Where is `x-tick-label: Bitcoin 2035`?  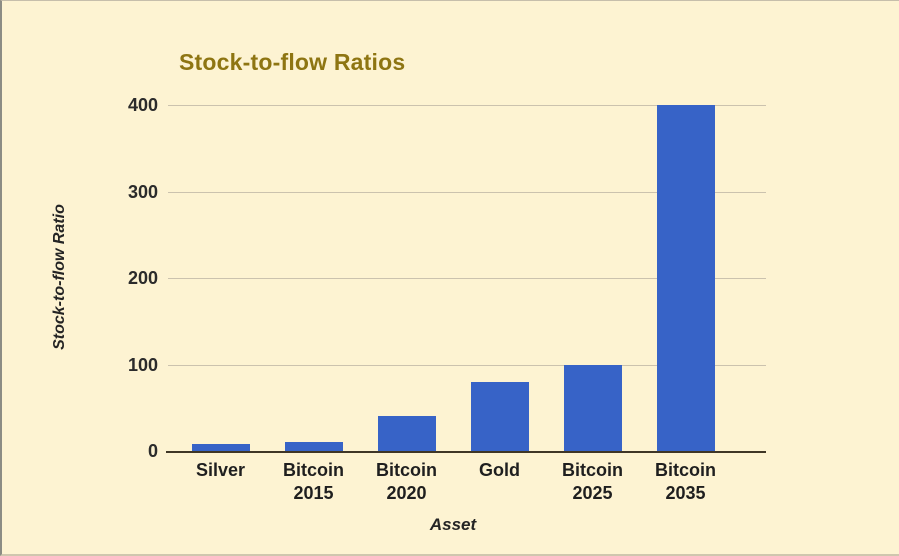
x-tick-label: Bitcoin 2035 is located at coordinates (685, 481).